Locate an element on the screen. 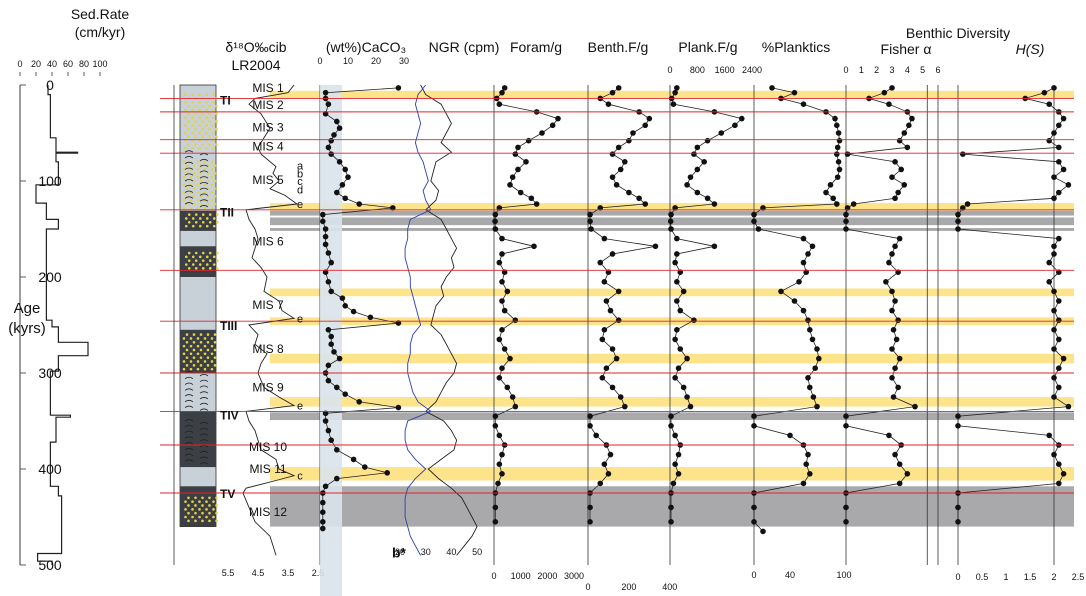 The image size is (1086, 596). shannon-title: H(S) is located at coordinates (1030, 49).